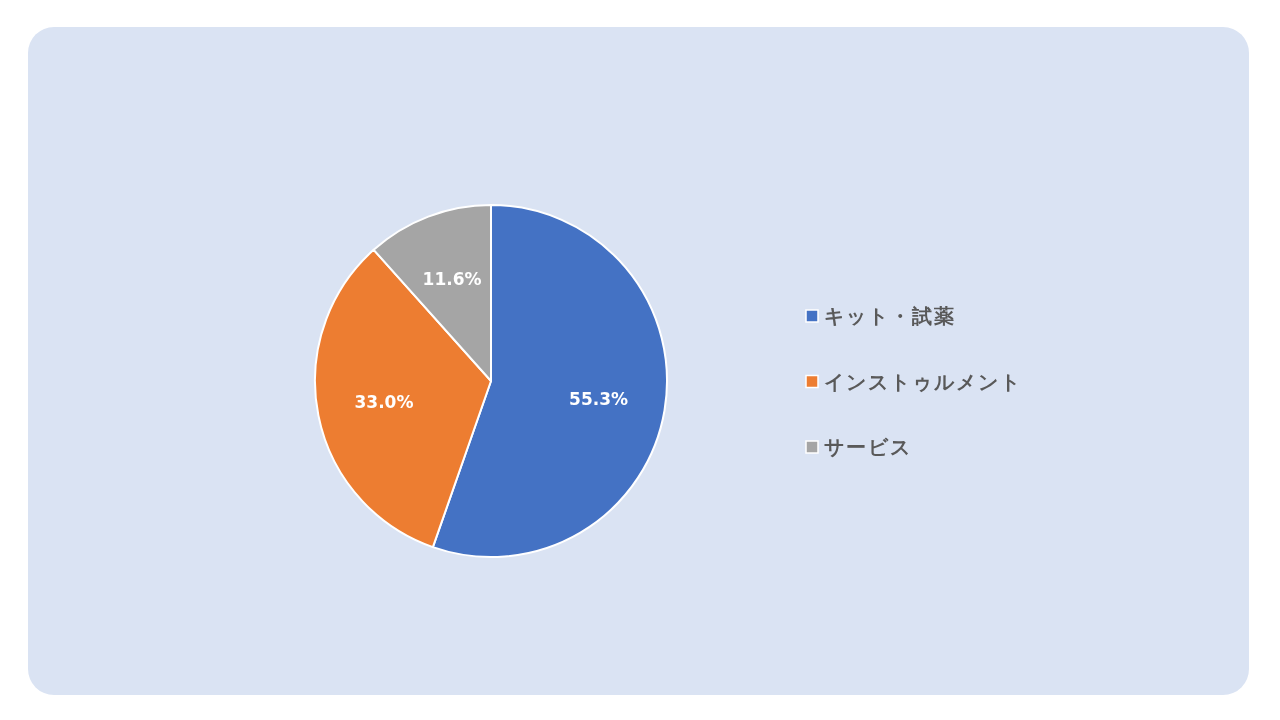 The height and width of the screenshot is (720, 1280). What do you see at coordinates (452, 279) in the screenshot?
I see `data-label: 11.6%` at bounding box center [452, 279].